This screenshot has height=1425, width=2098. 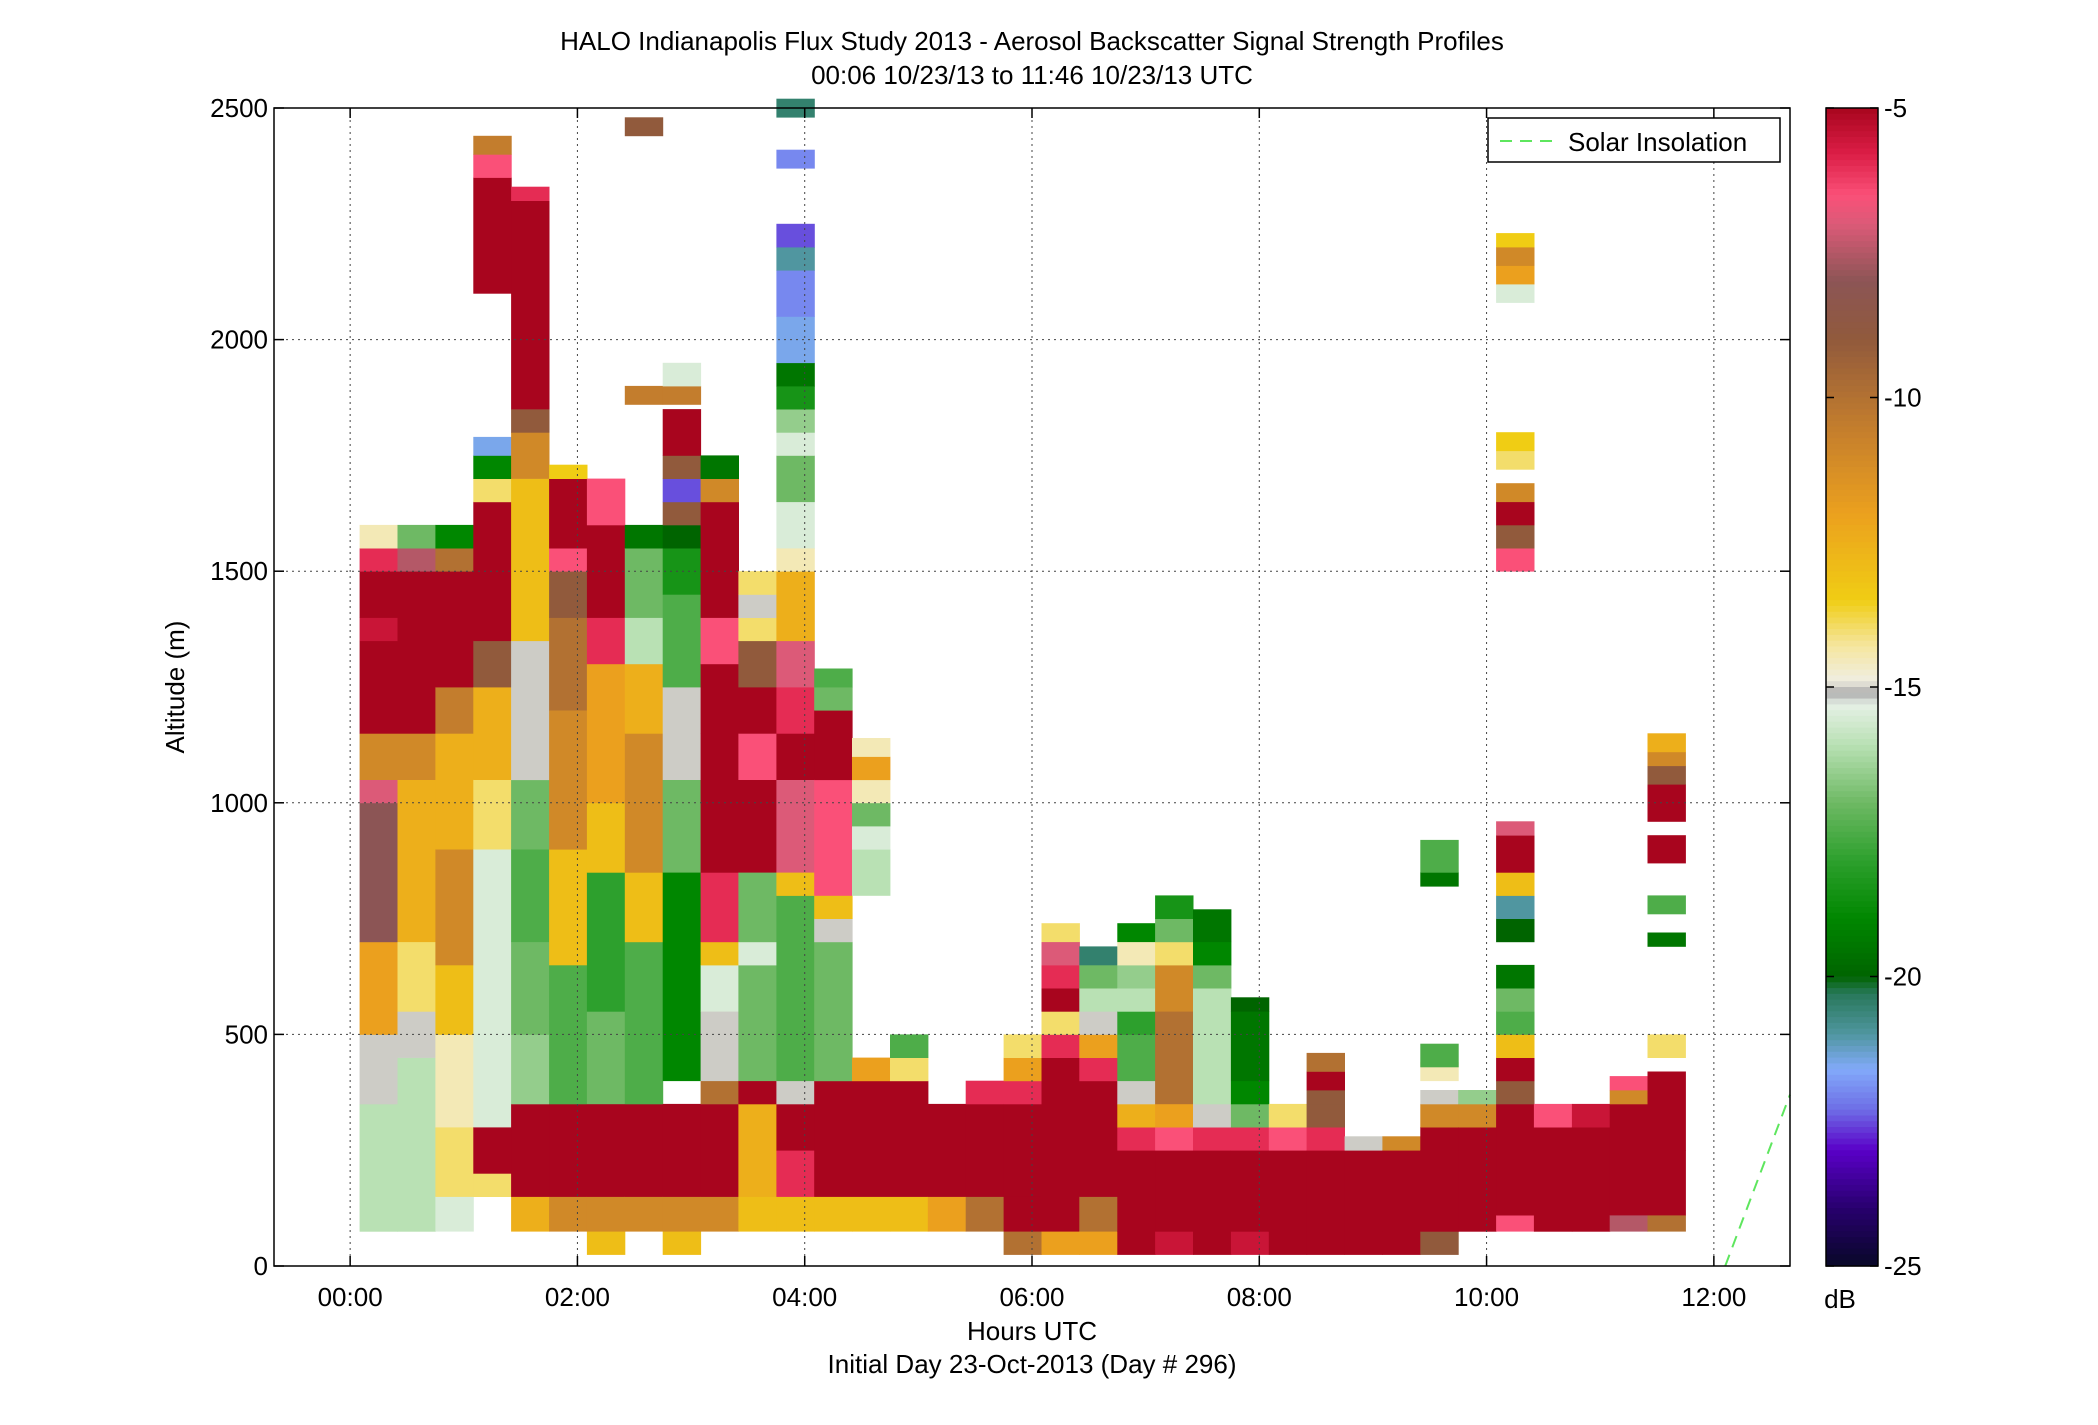 I want to click on colorbar-tick-label: -5, so click(x=1895, y=108).